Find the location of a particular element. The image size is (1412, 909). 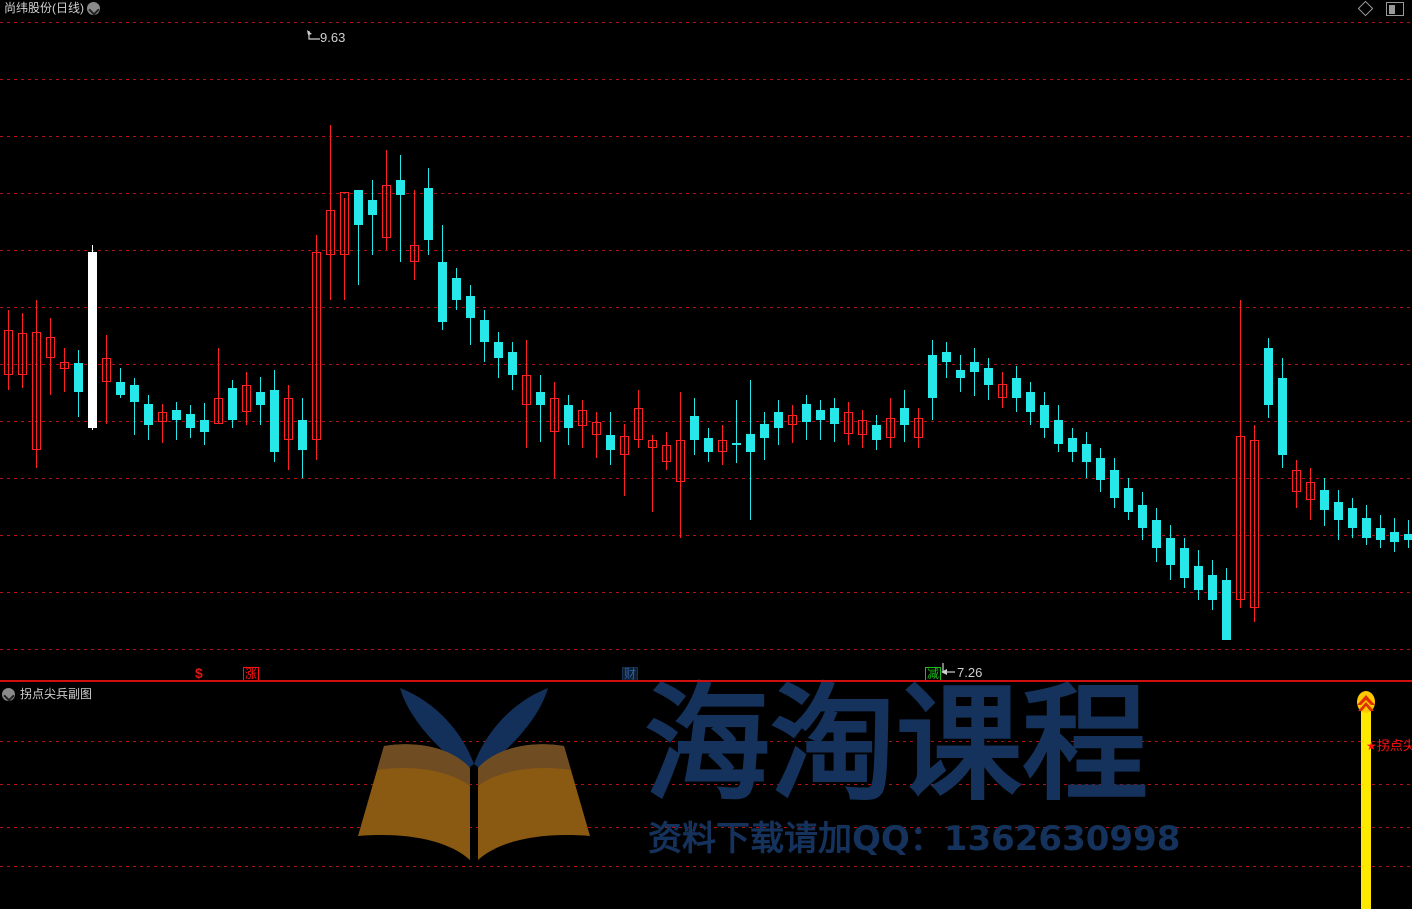

diamond-icon is located at coordinates (1365, 8).